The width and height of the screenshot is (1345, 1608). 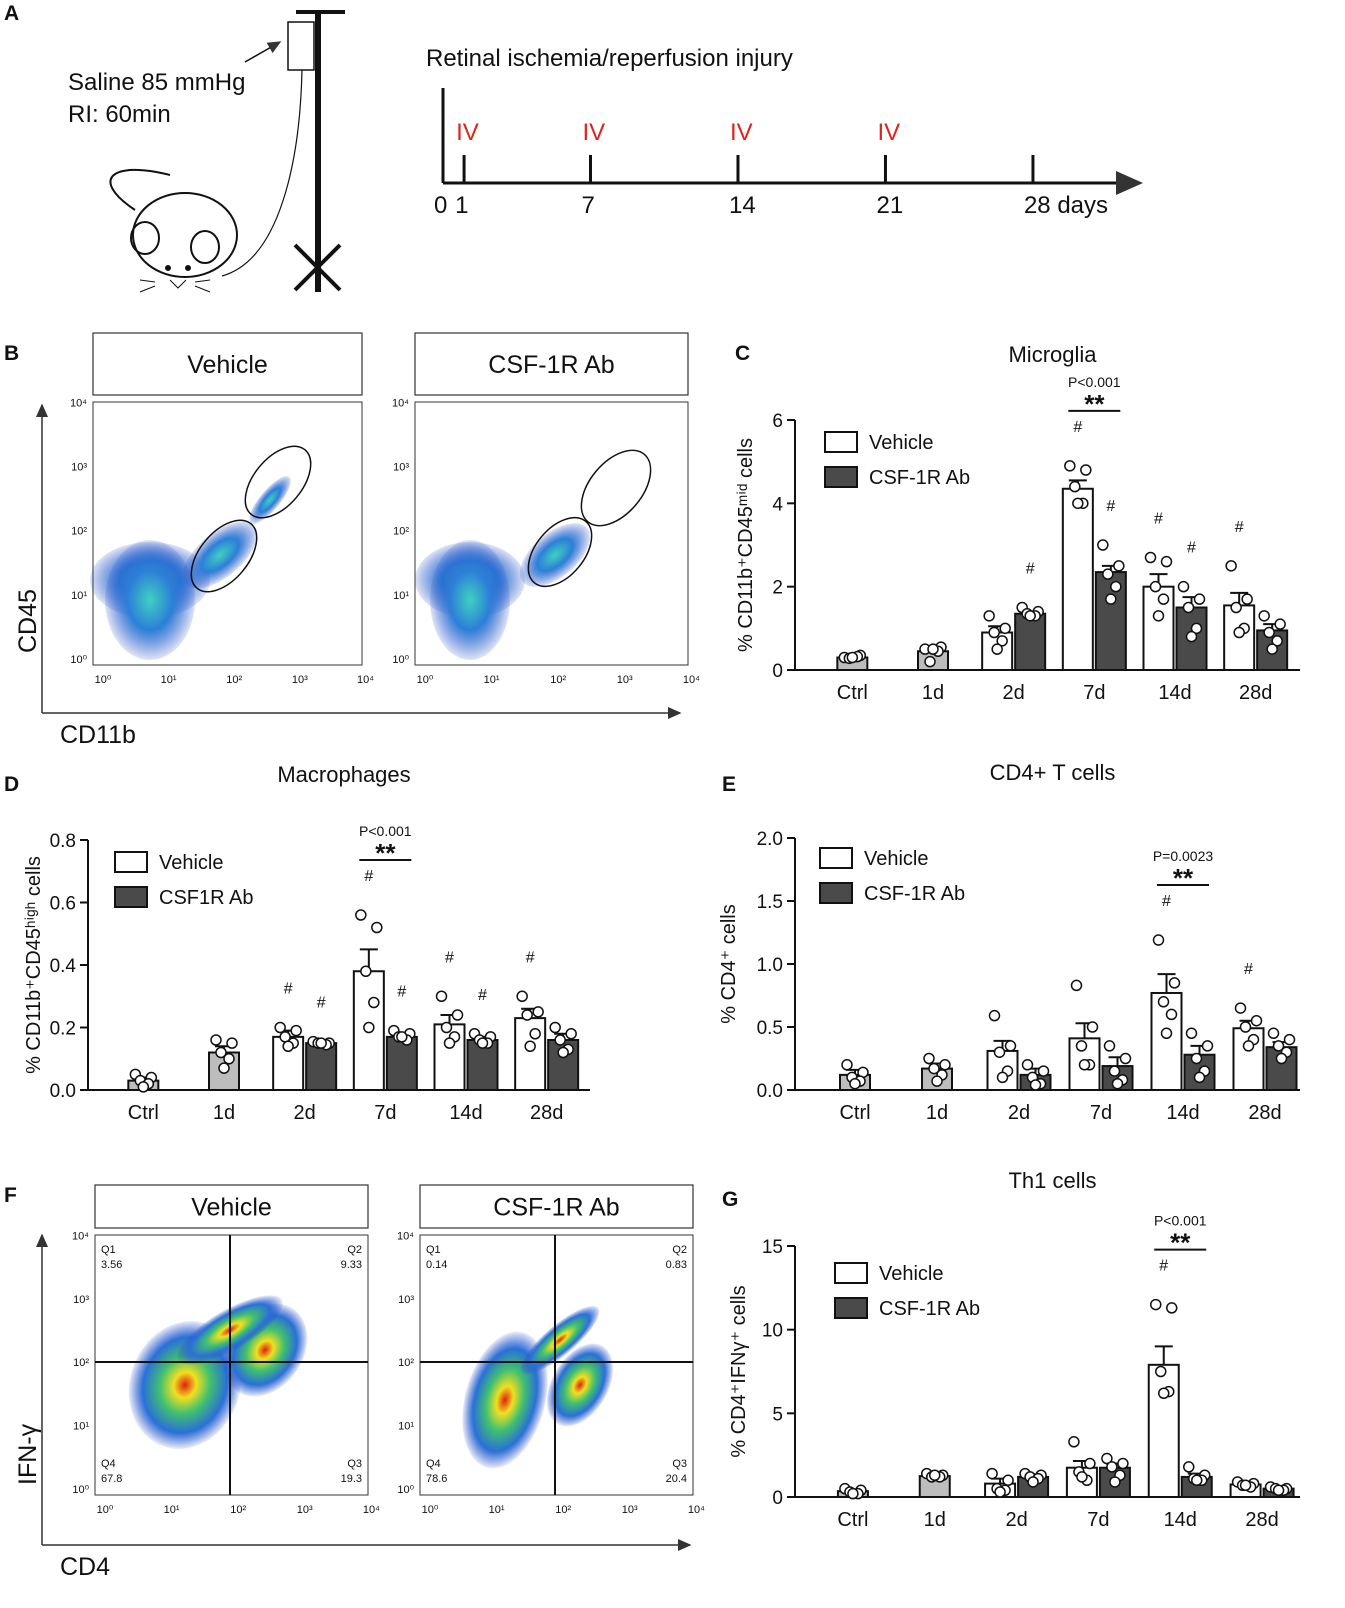 What do you see at coordinates (79, 596) in the screenshot?
I see `y-tick-label: 10¹` at bounding box center [79, 596].